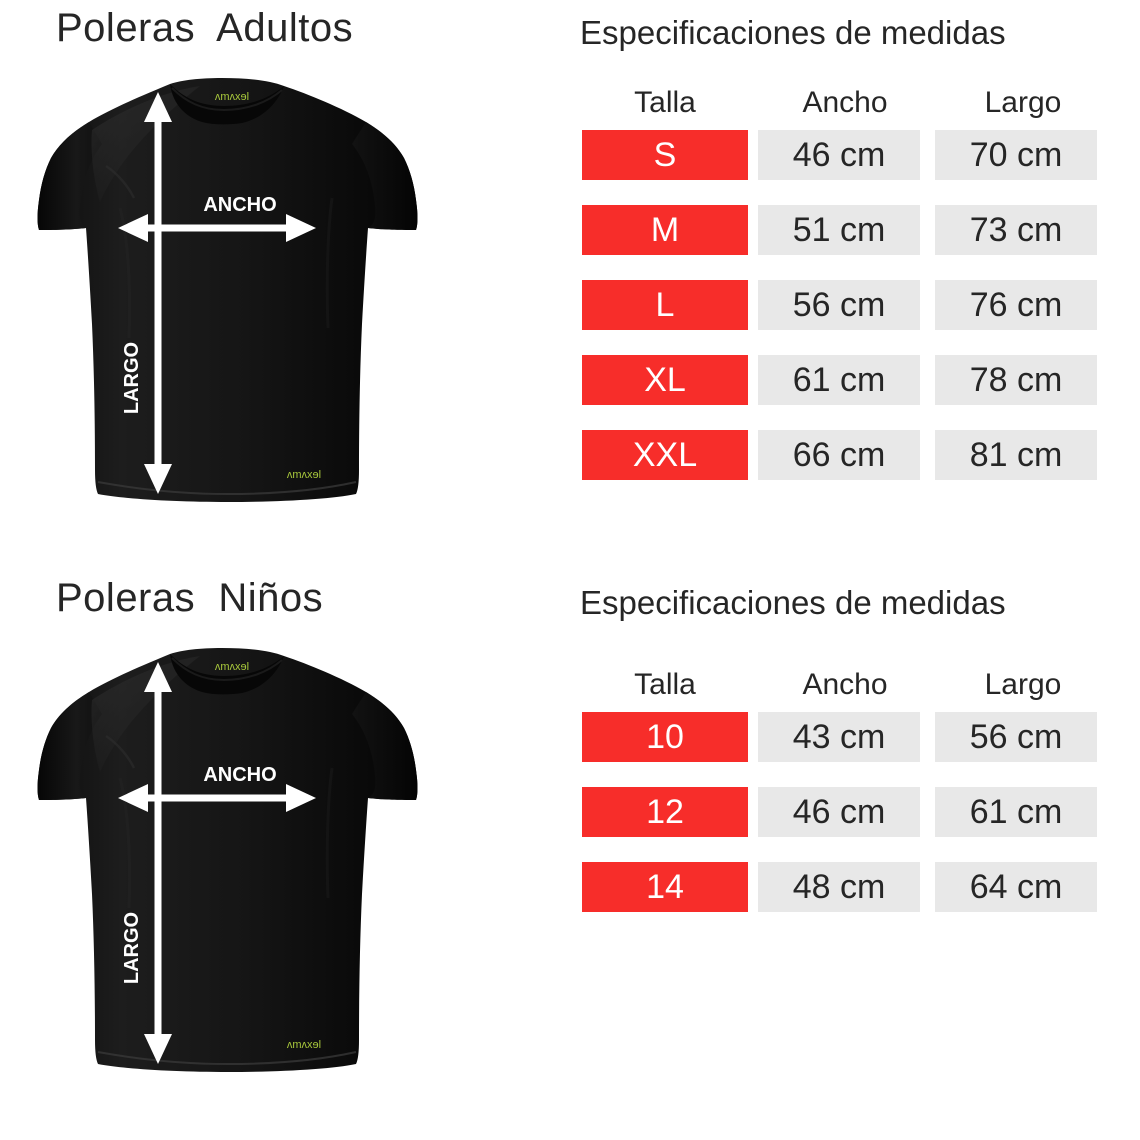 This screenshot has height=1140, width=1140. Describe the element at coordinates (839, 380) in the screenshot. I see `ancho-value: 61 cm` at that location.